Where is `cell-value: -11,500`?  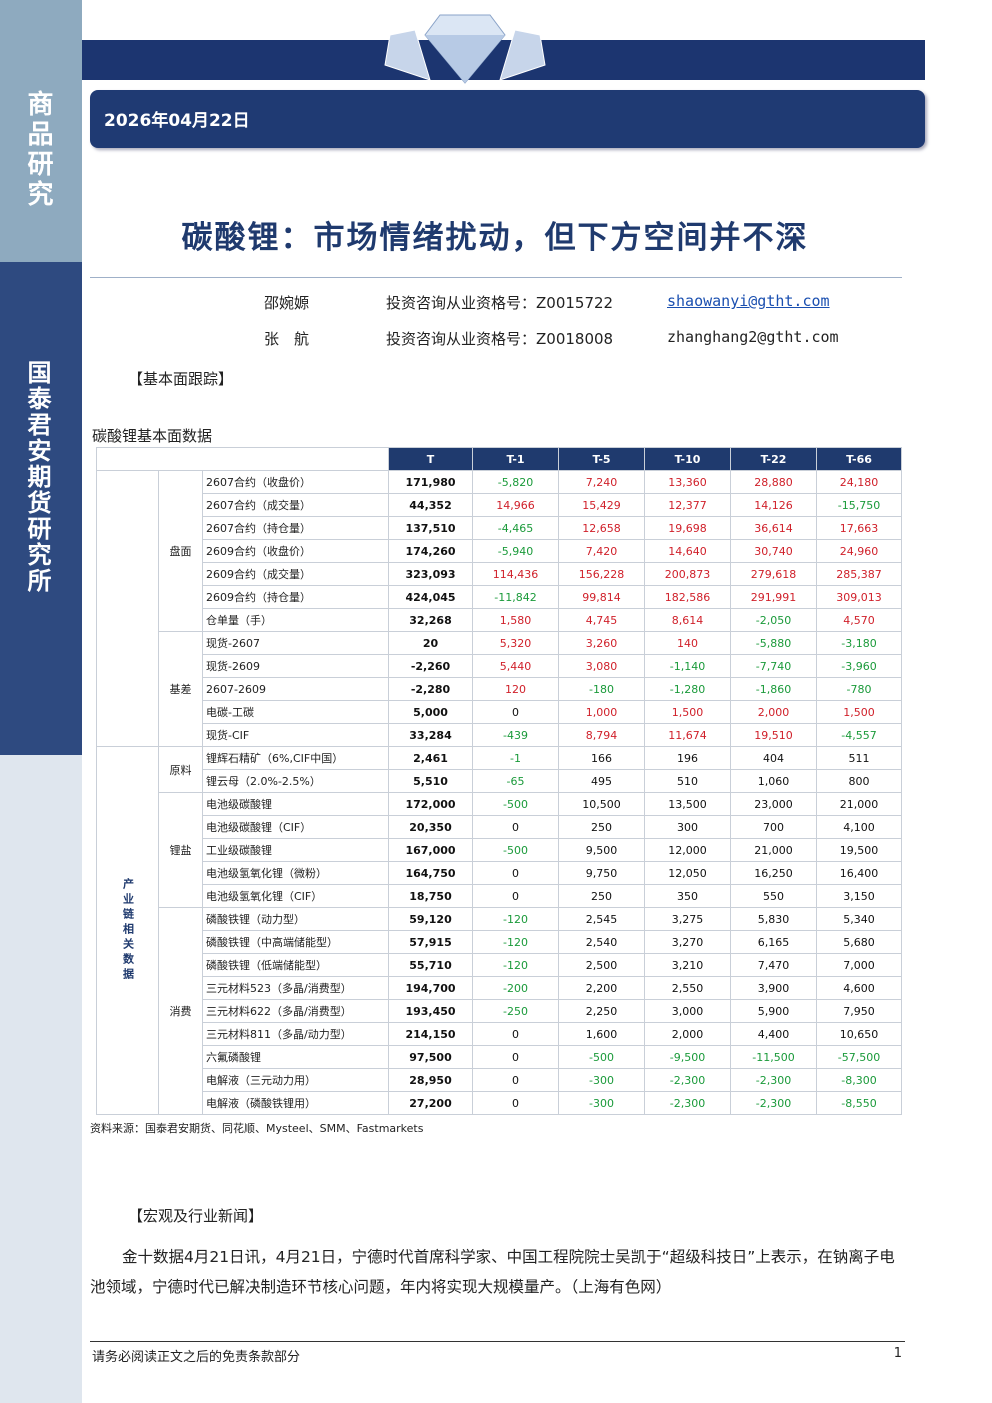 cell-value: -11,500 is located at coordinates (774, 1057).